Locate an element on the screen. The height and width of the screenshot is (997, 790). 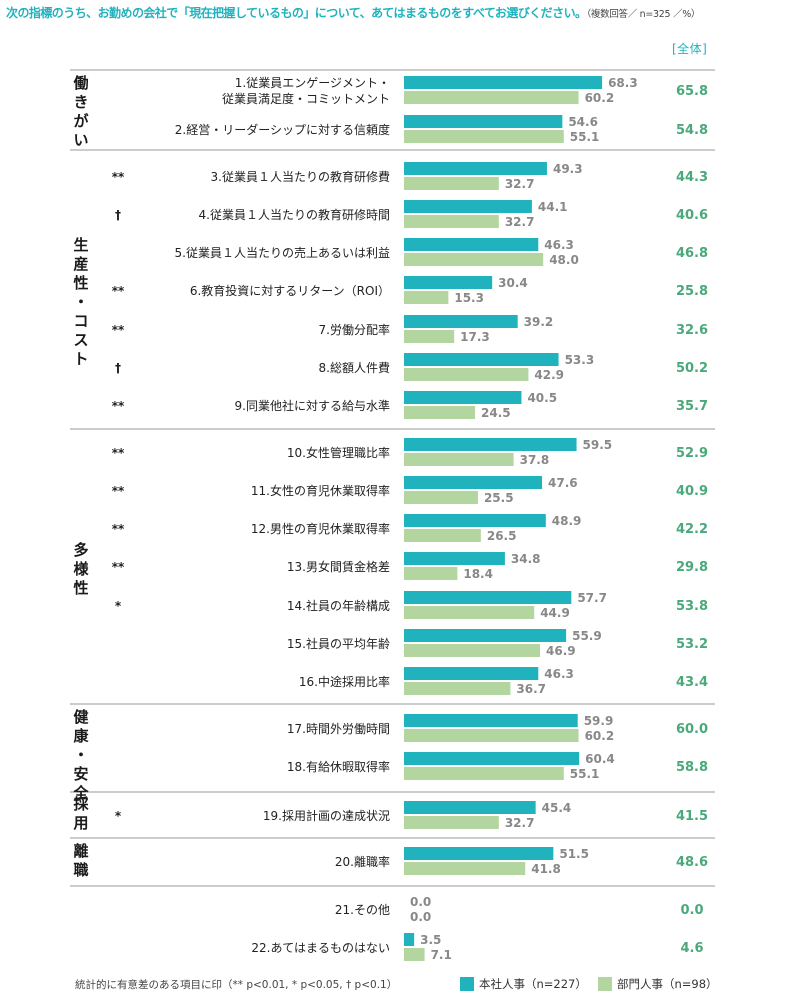
value-label-total: 42.2 is located at coordinates (692, 529).